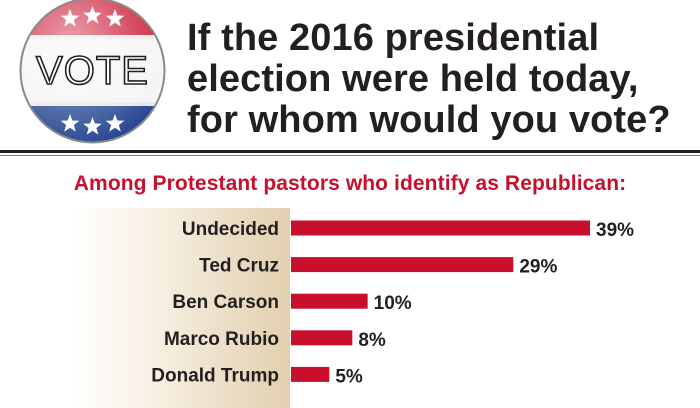 The image size is (700, 408). What do you see at coordinates (538, 267) in the screenshot?
I see `value-label: 29%` at bounding box center [538, 267].